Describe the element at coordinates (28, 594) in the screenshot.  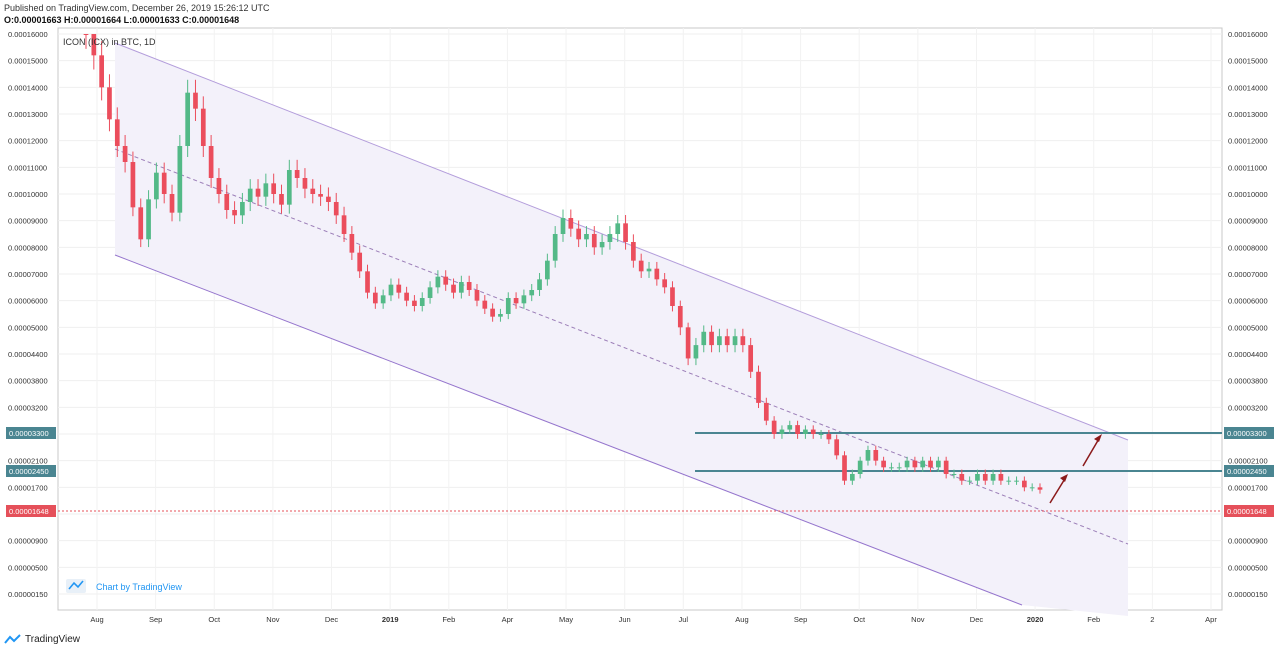
I see `y-tick-label: 0.00000150` at that location.